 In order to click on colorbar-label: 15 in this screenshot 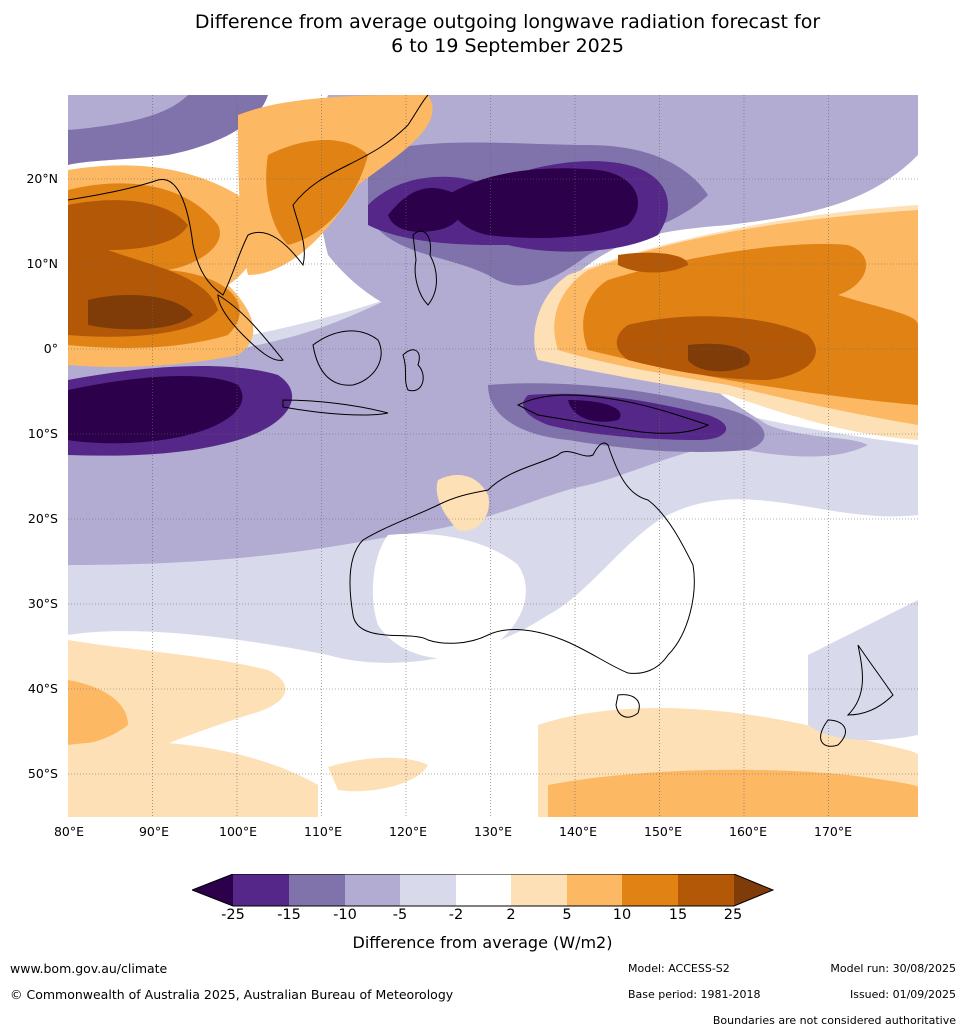, I will do `click(678, 915)`.